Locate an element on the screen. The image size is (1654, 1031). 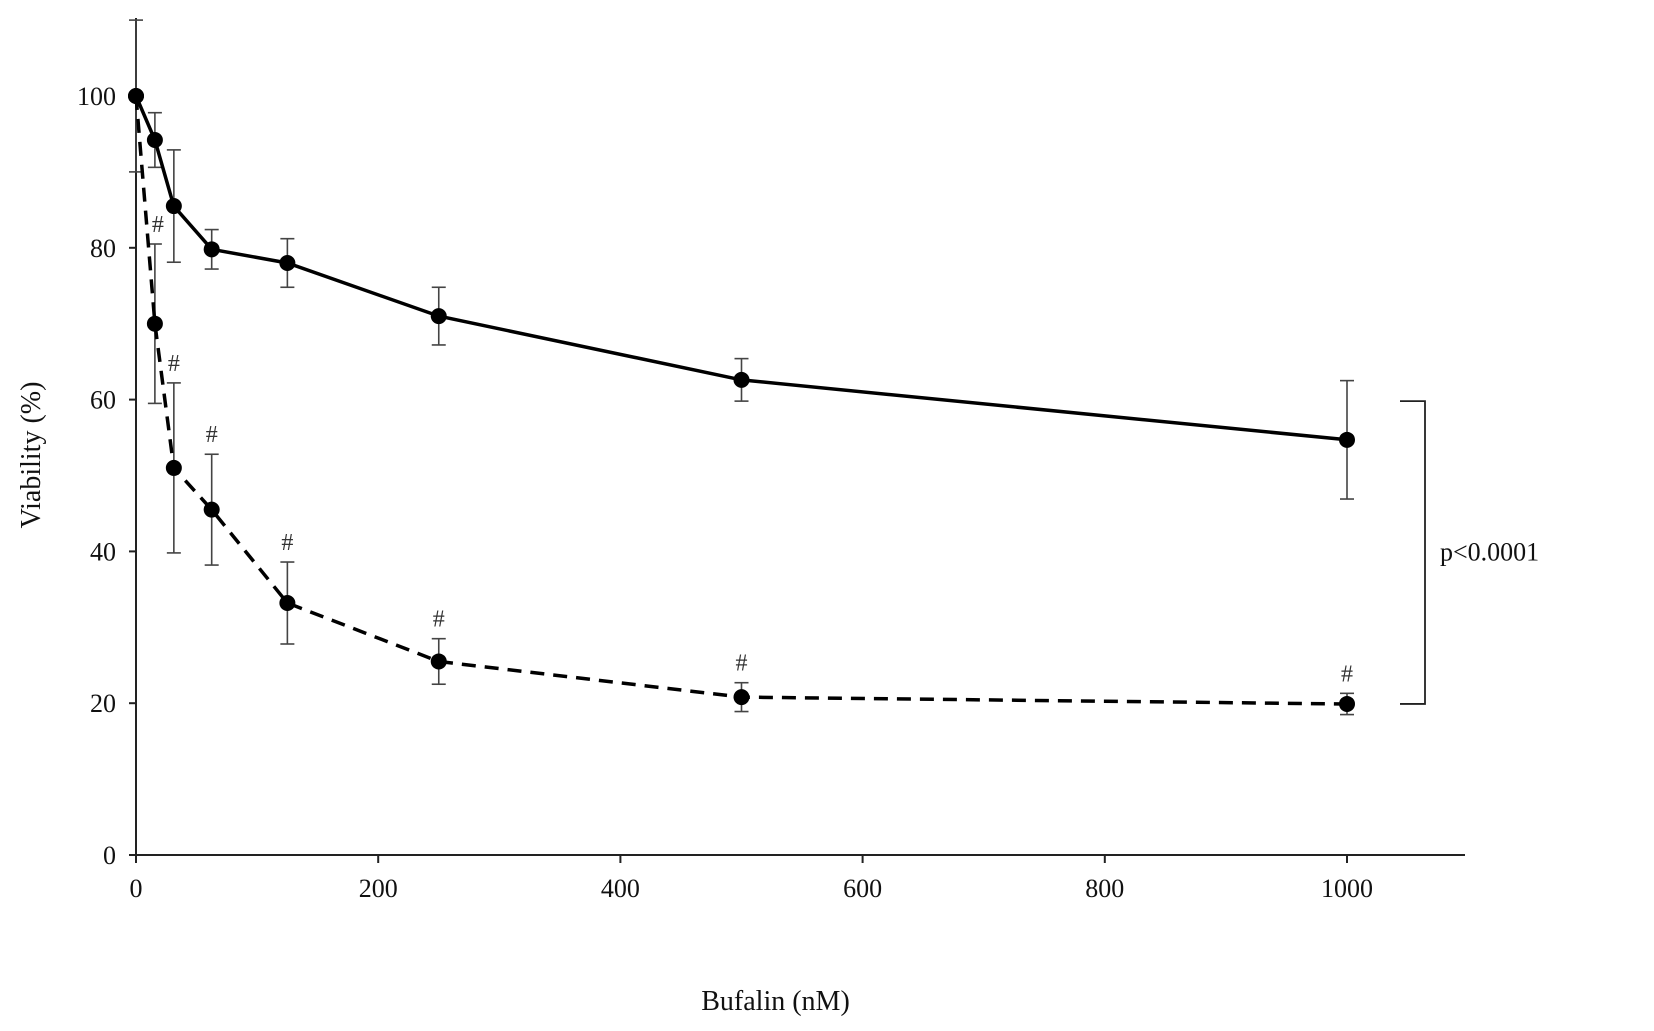
y-tick-label-20: 20 is located at coordinates (103, 703).